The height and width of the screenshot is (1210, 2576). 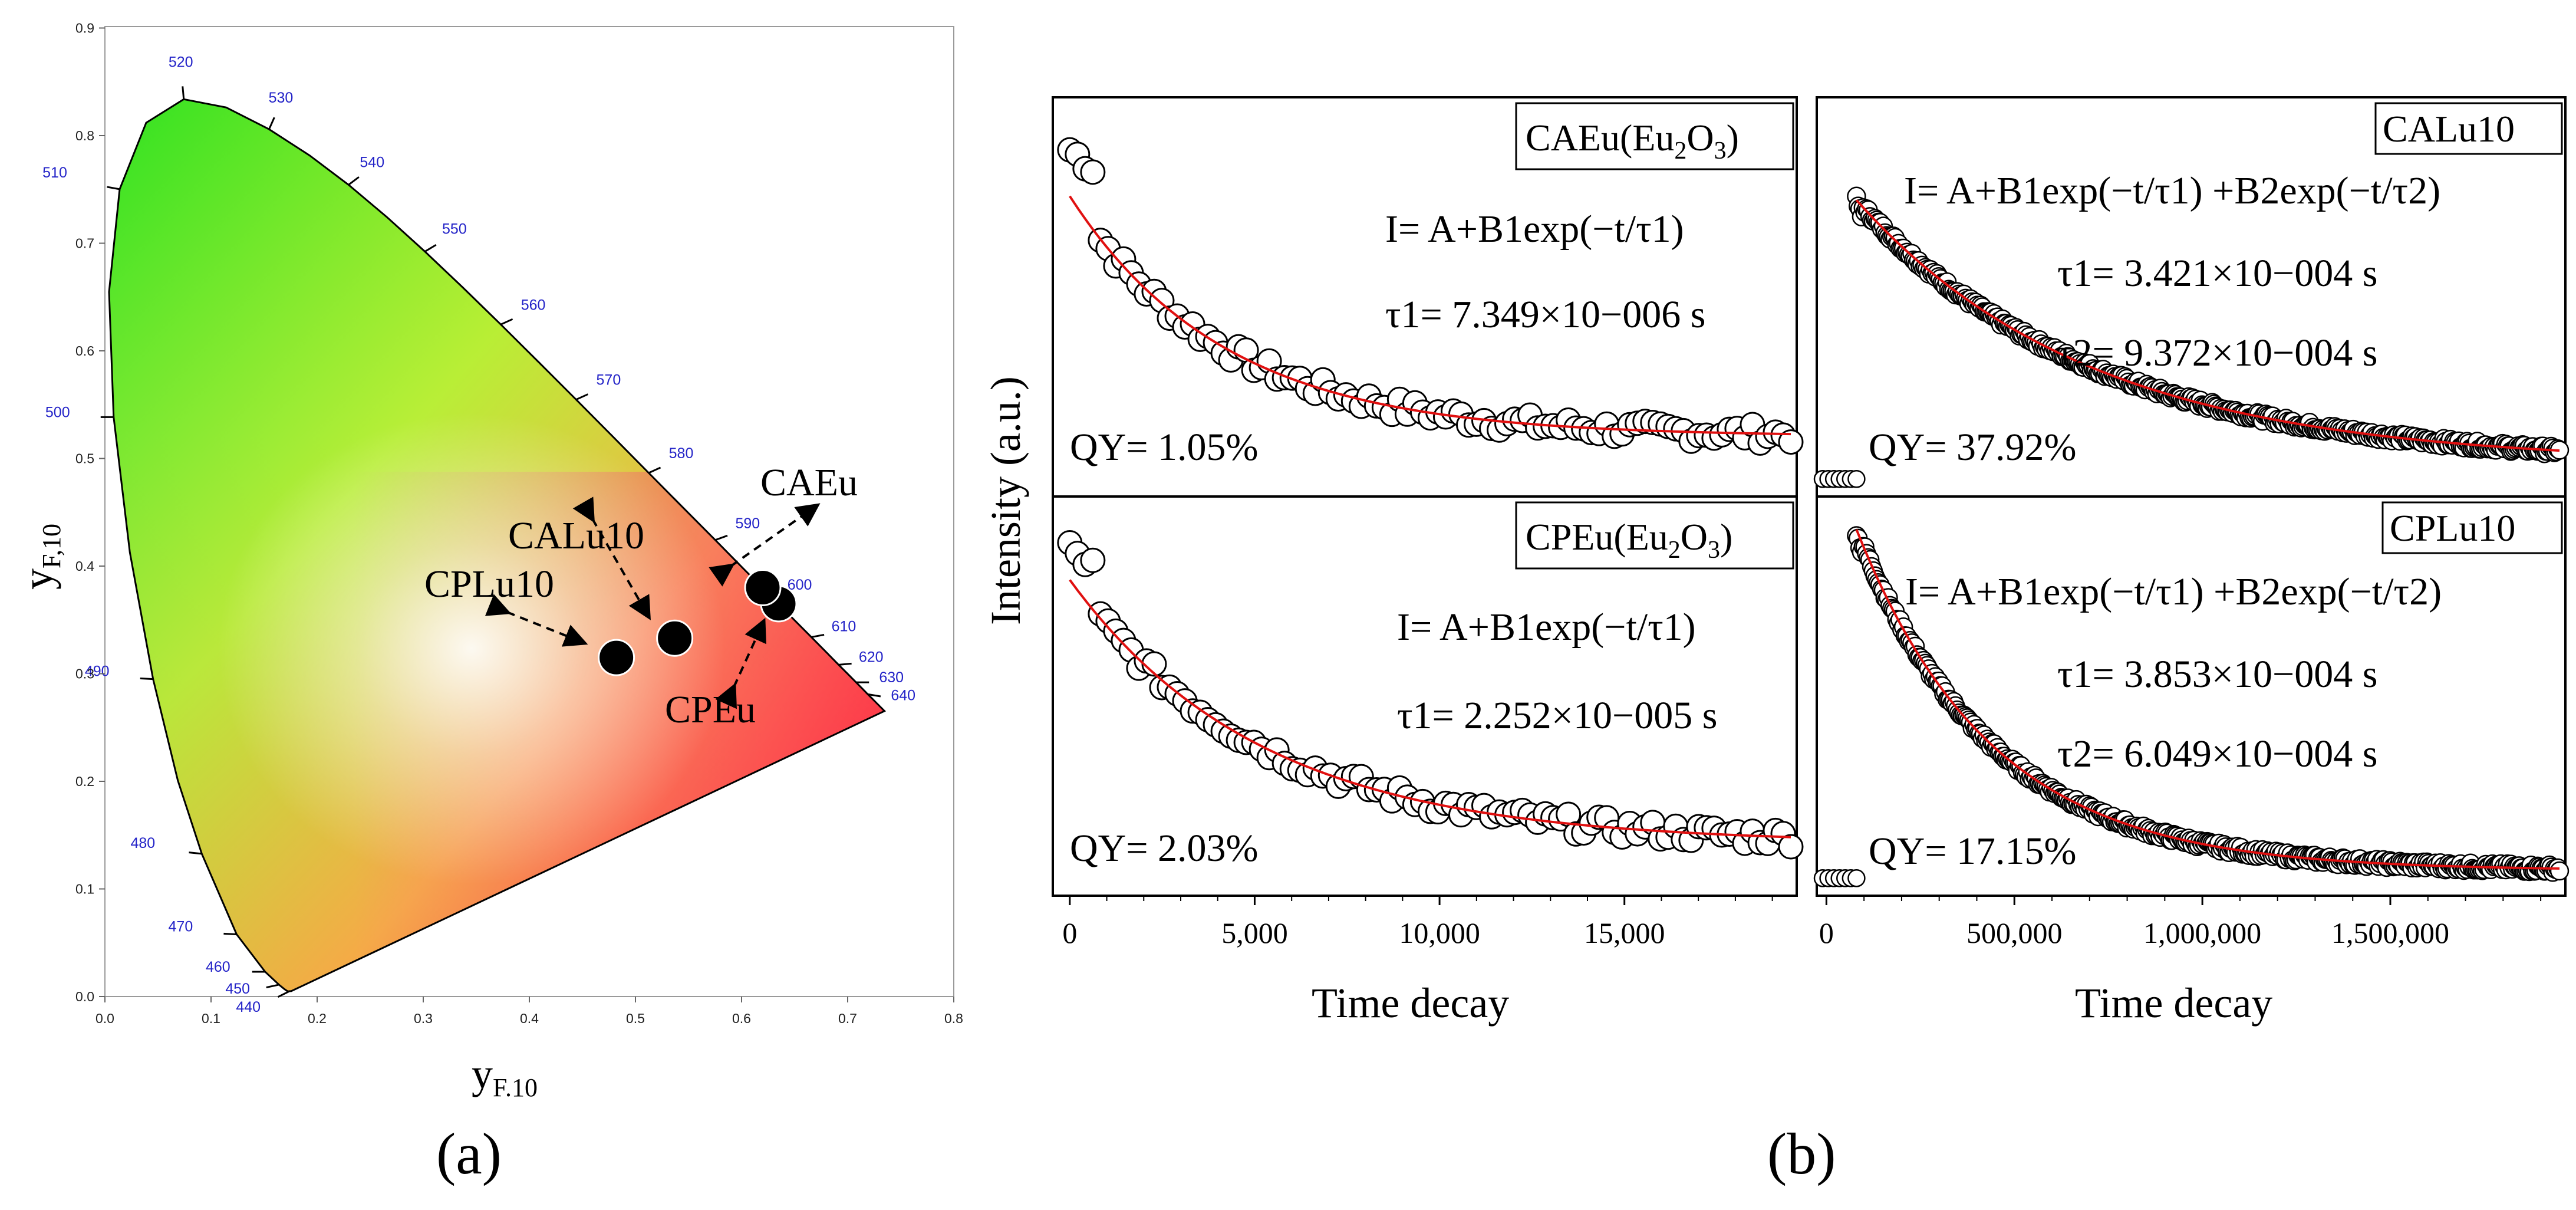 I want to click on eq-p3: I= A+B1exp(−t/τ1), so click(x=1546, y=627).